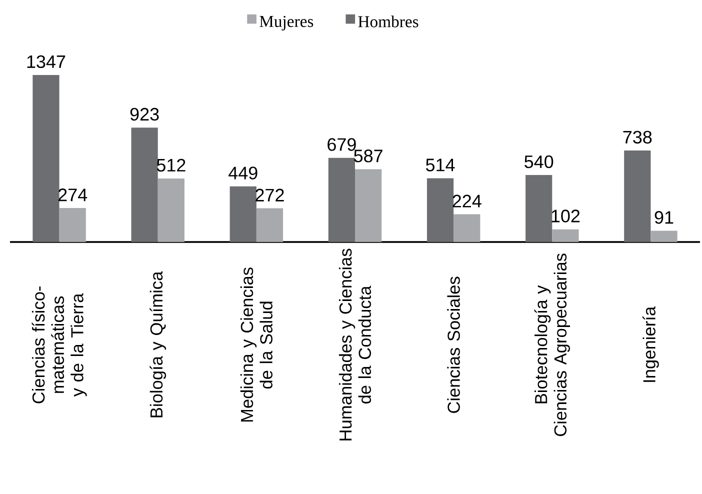 The image size is (702, 494). Describe the element at coordinates (59, 345) in the screenshot. I see `x-tick-label: Ciencias físico-matemáticas y de la Tierra` at that location.